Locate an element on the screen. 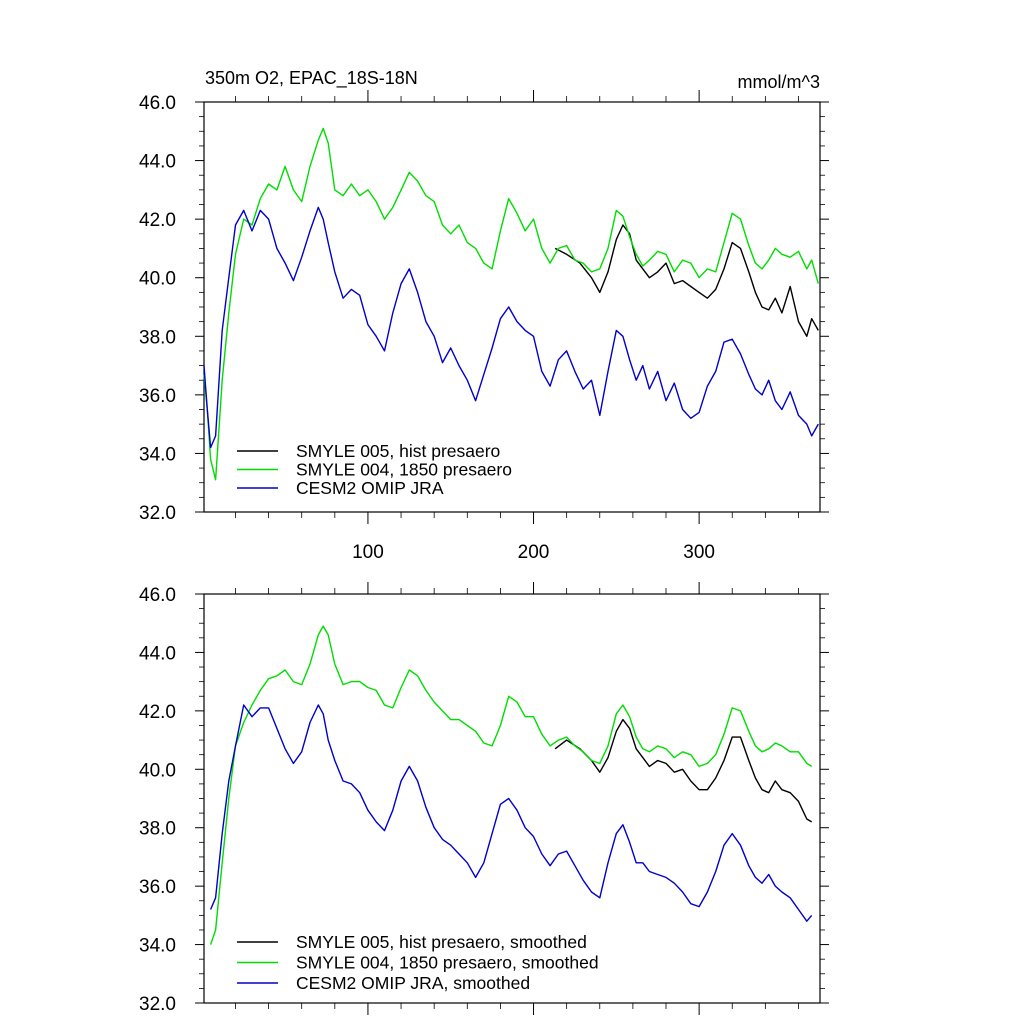  legend-label: SMYLE 004, 1850 presaero is located at coordinates (404, 470).